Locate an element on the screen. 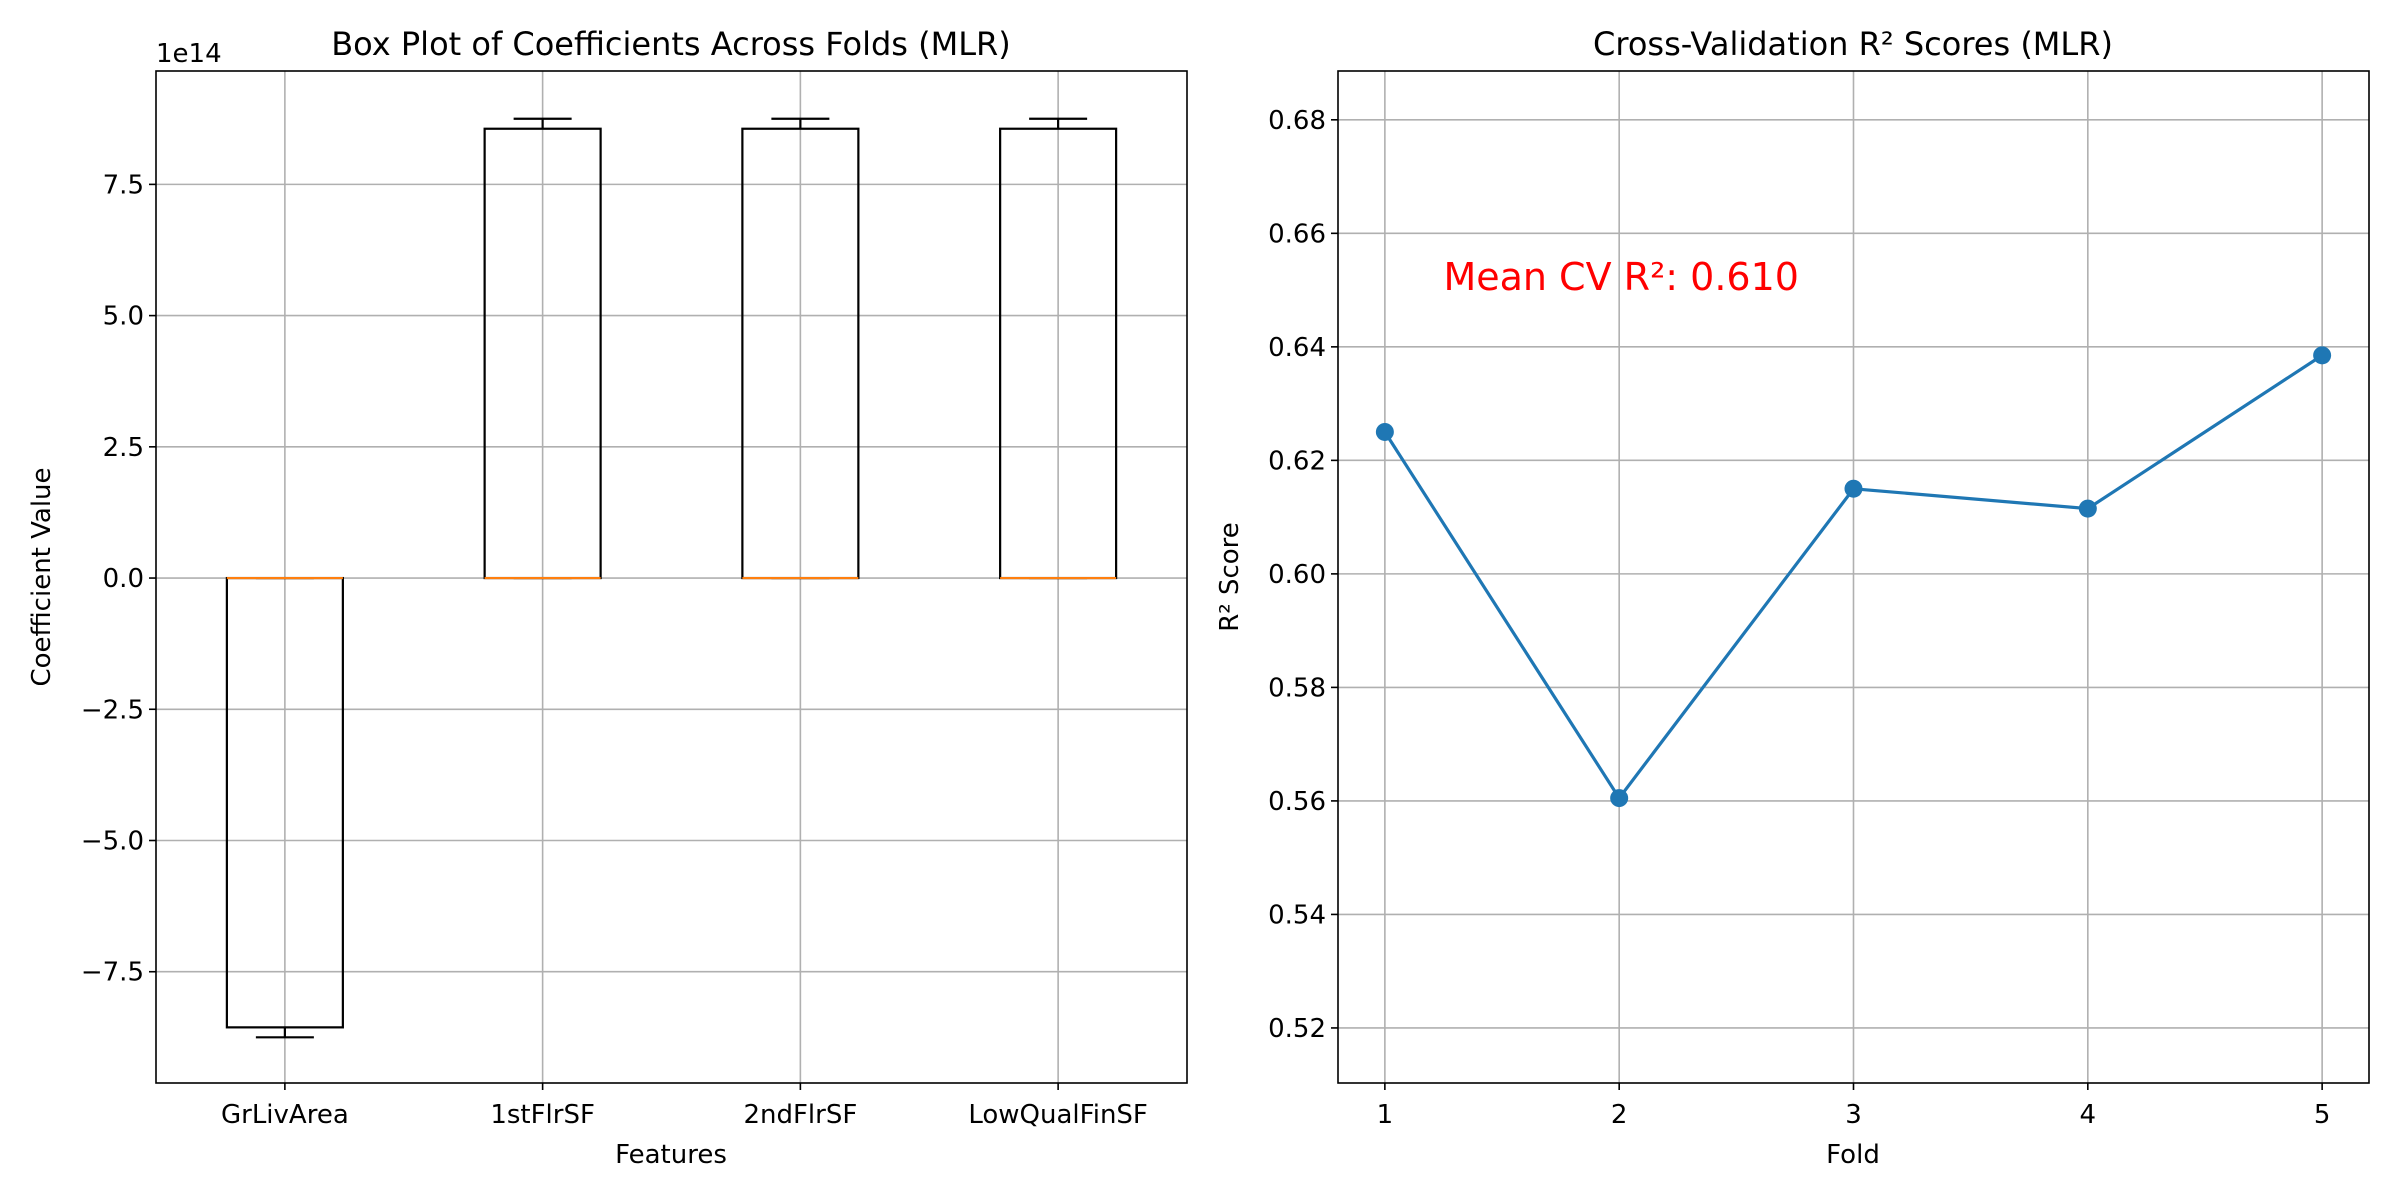 This screenshot has height=1200, width=2400. y-tick-label: 0.60 is located at coordinates (1297, 575).